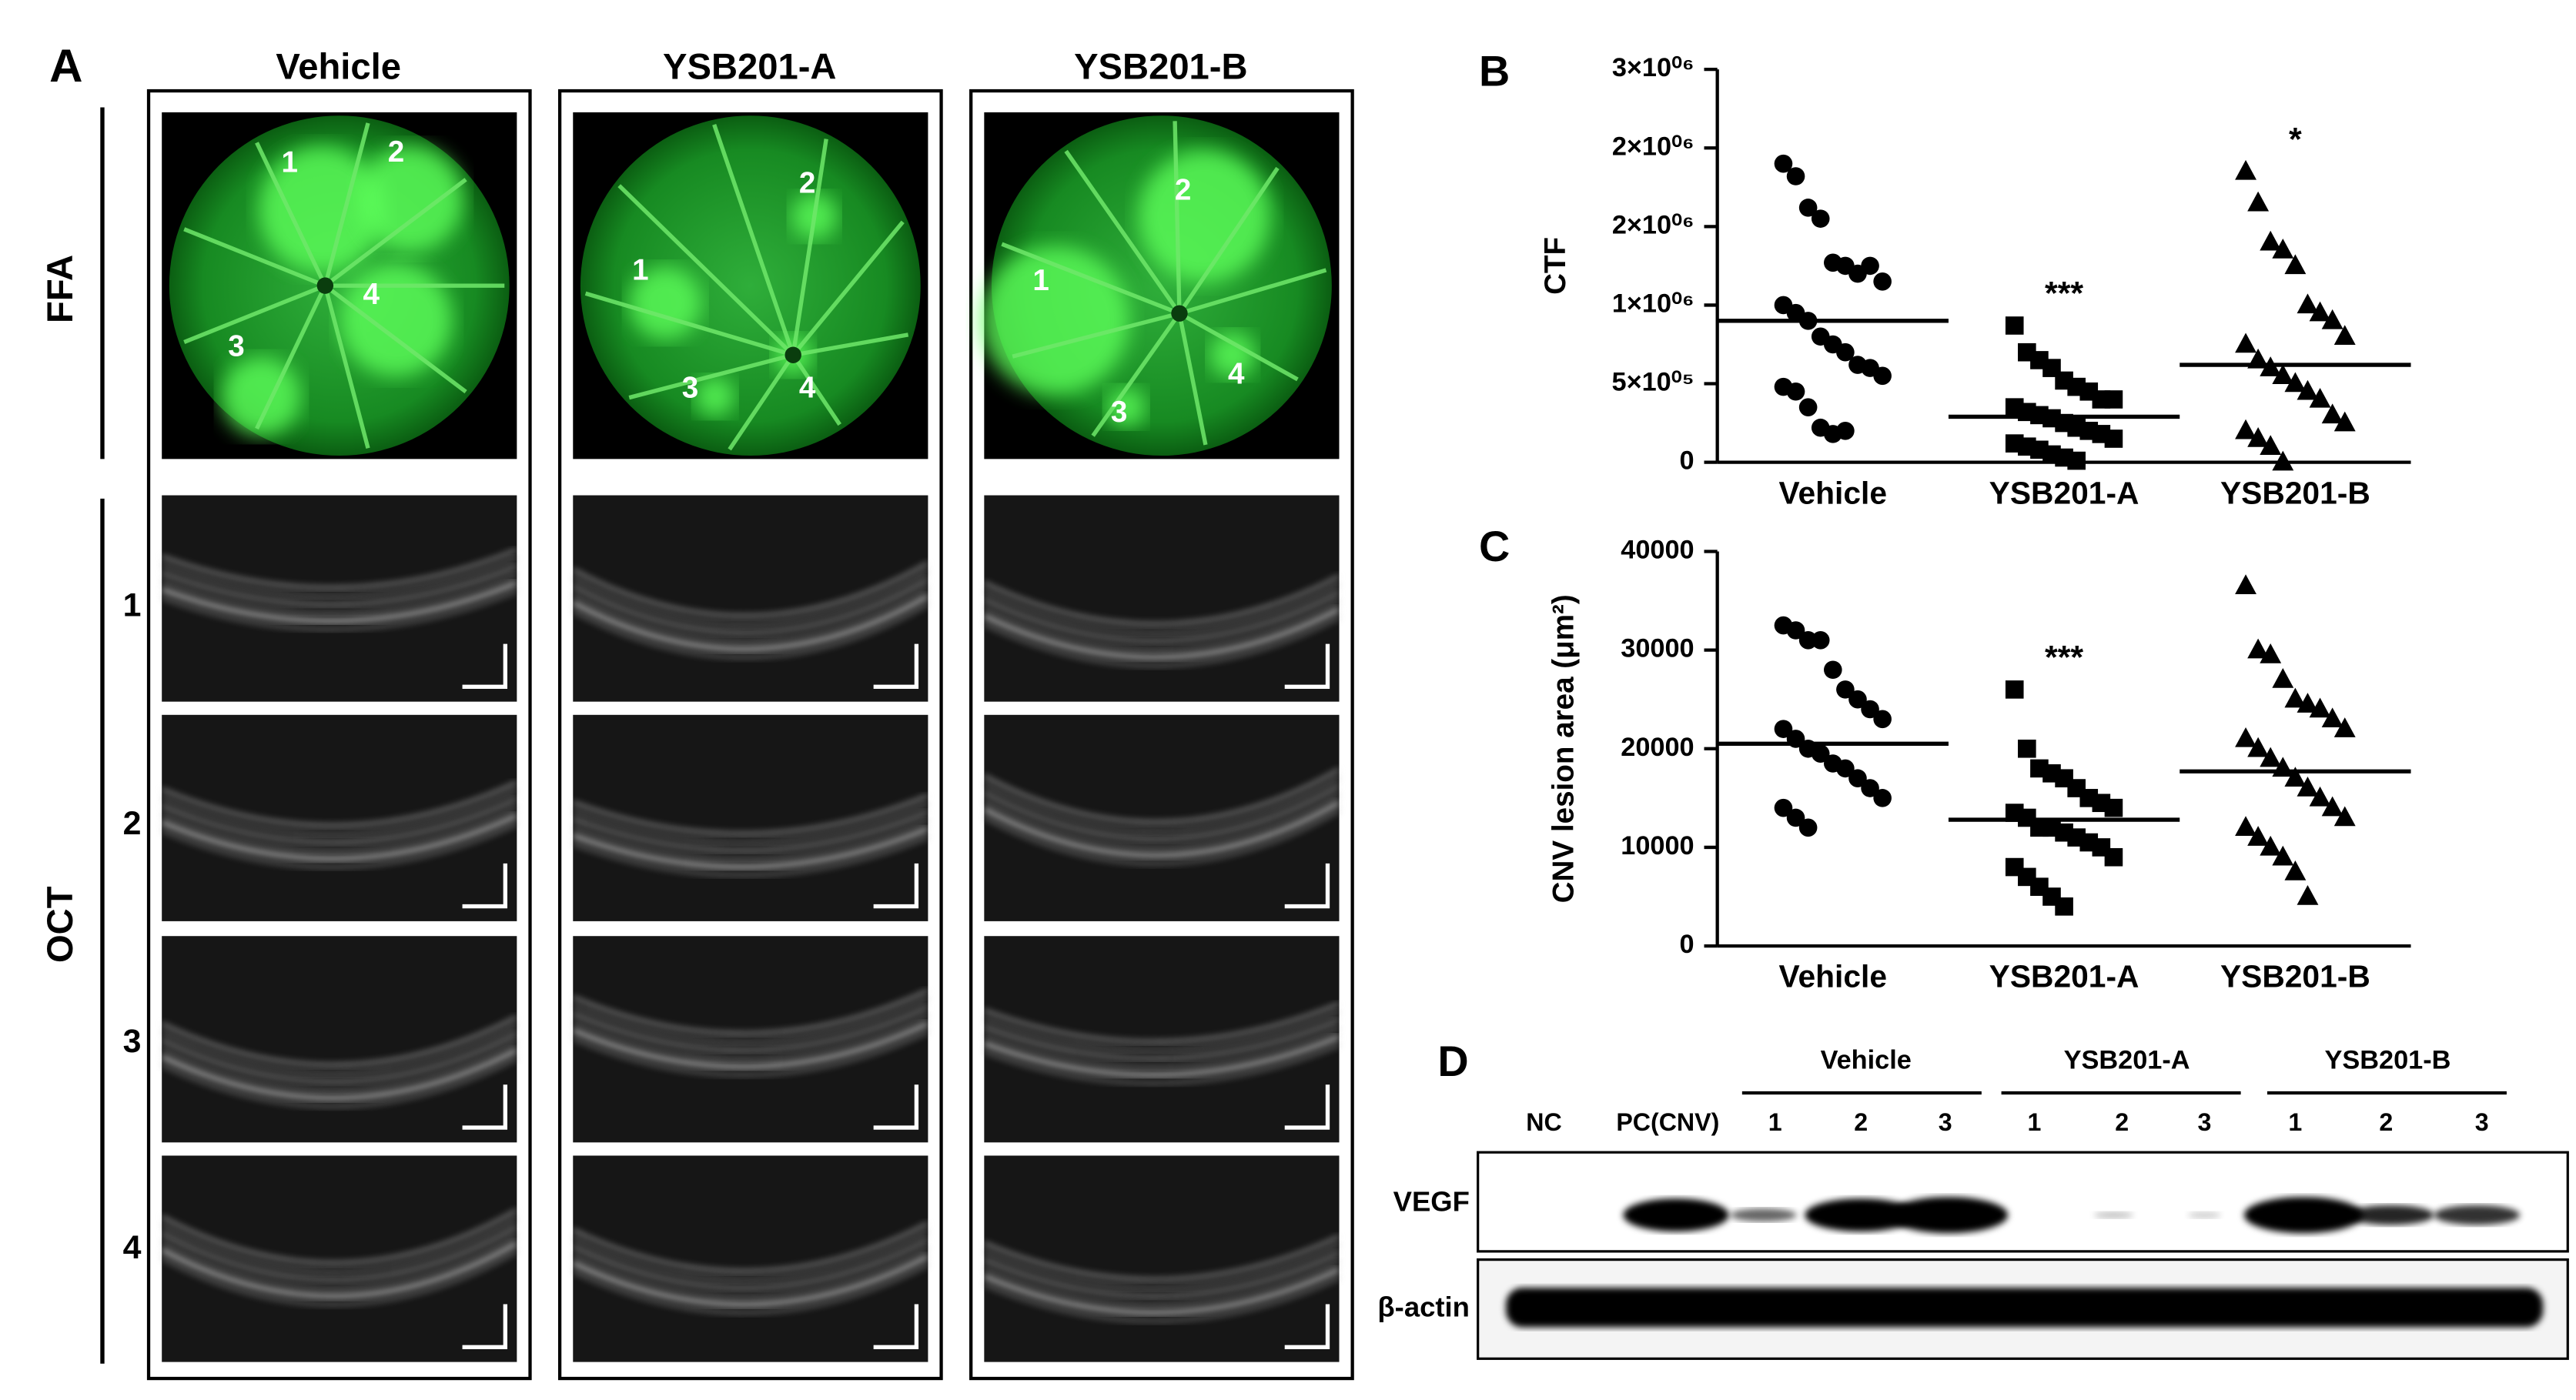 This screenshot has width=2576, height=1400. Describe the element at coordinates (690, 388) in the screenshot. I see `spot-label: 3` at that location.